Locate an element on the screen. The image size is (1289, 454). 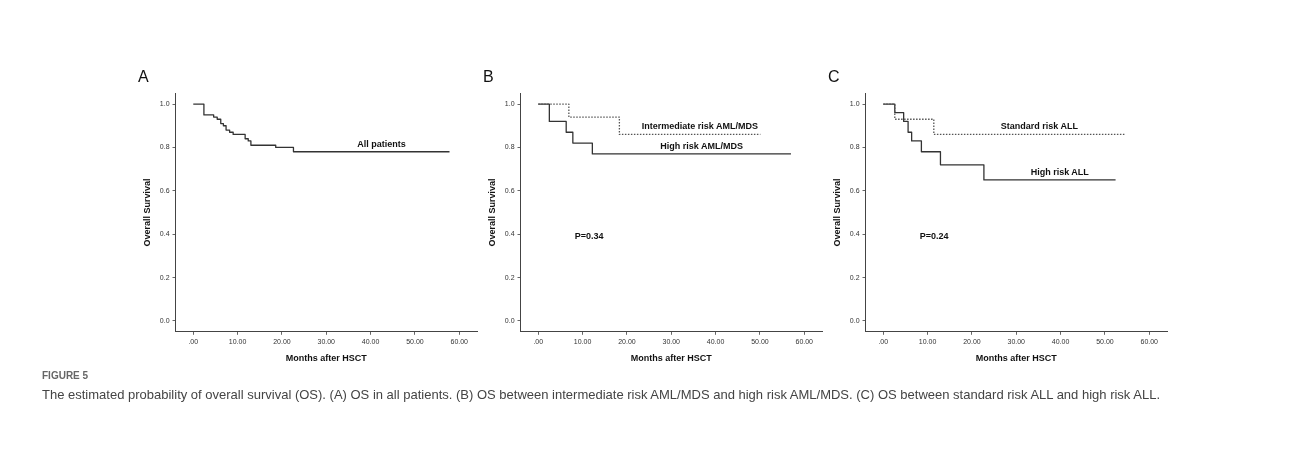
text: The estimated probability of overall survival (OS). (A) OS in all patients. (B) OS between intermediate risk AML/MDS and high risk AML/MDS. (C) OS between standard risk ALL and high risk ALL. is located at coordinates (601, 395).